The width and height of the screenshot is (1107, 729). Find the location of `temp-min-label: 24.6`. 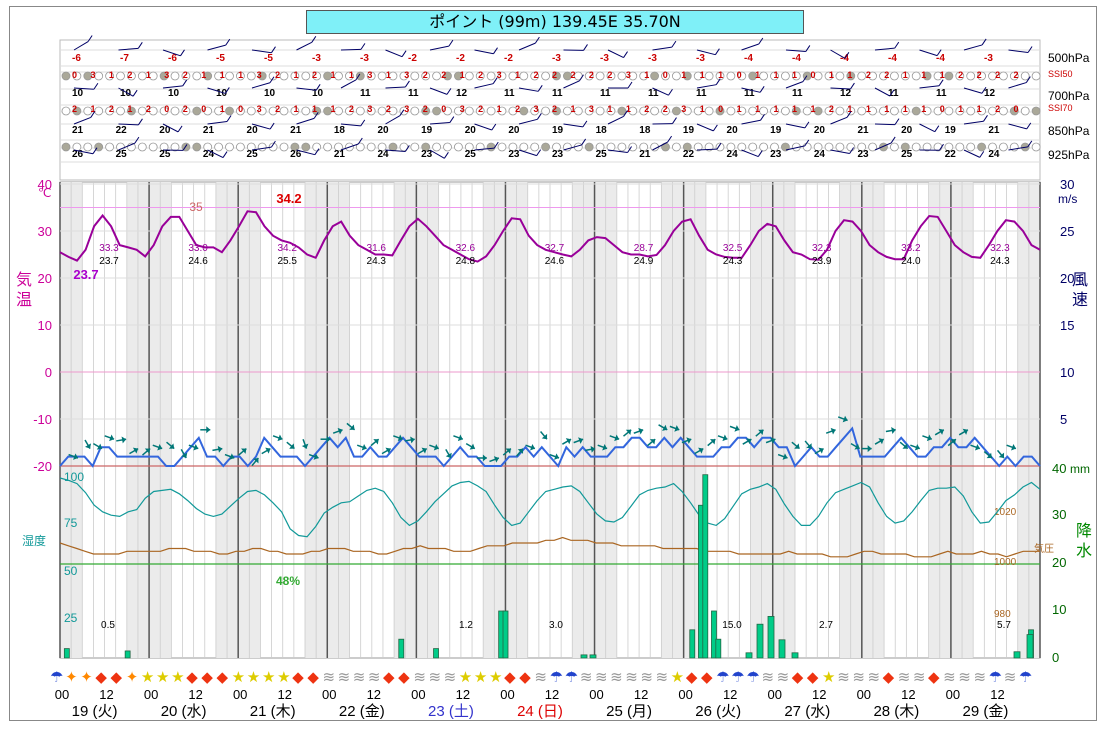

temp-min-label: 24.6 is located at coordinates (555, 261).